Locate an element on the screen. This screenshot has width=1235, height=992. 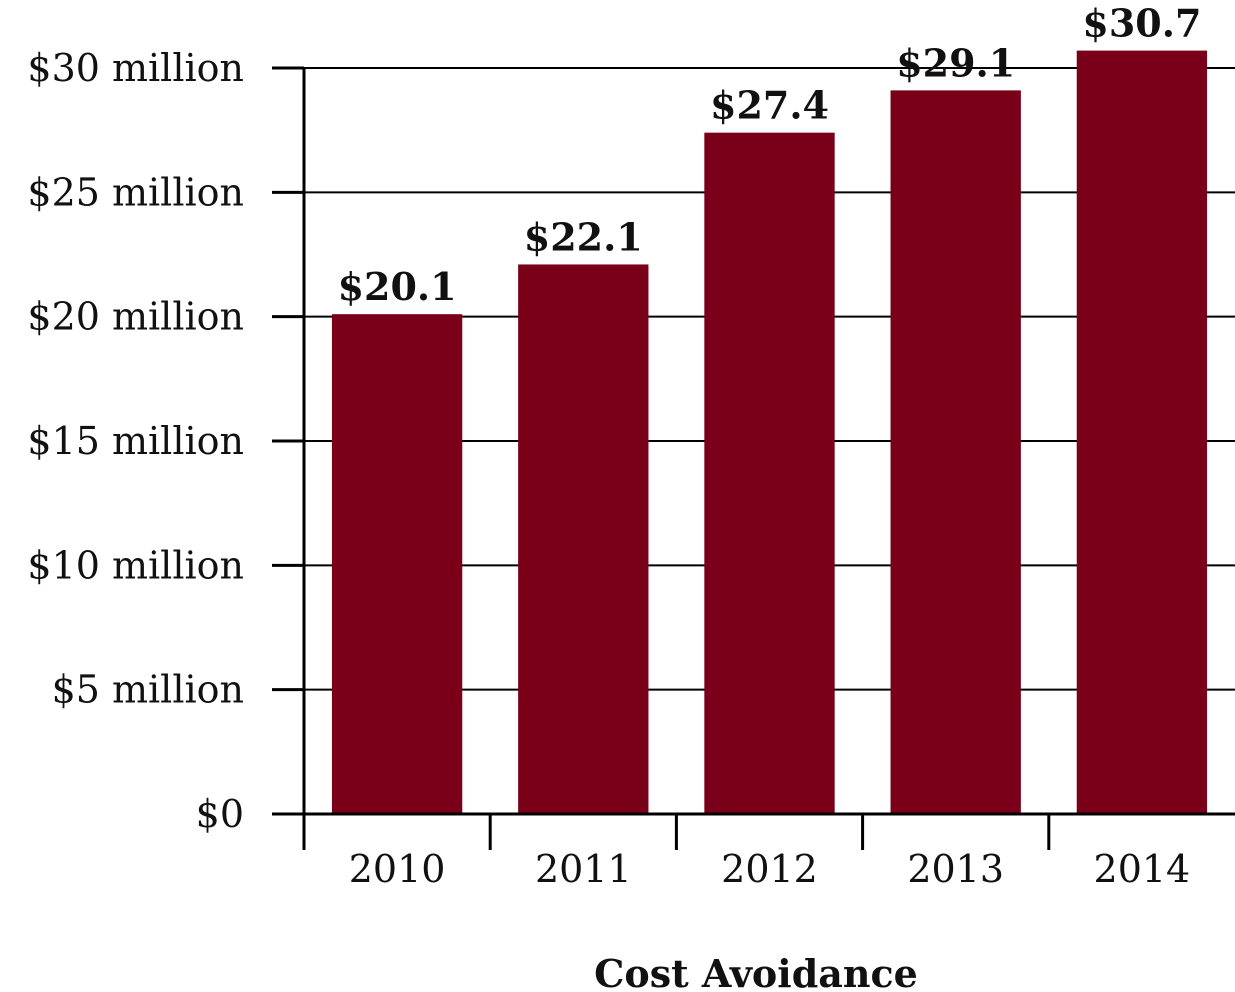
x-tick-label: 2014 is located at coordinates (1142, 869).